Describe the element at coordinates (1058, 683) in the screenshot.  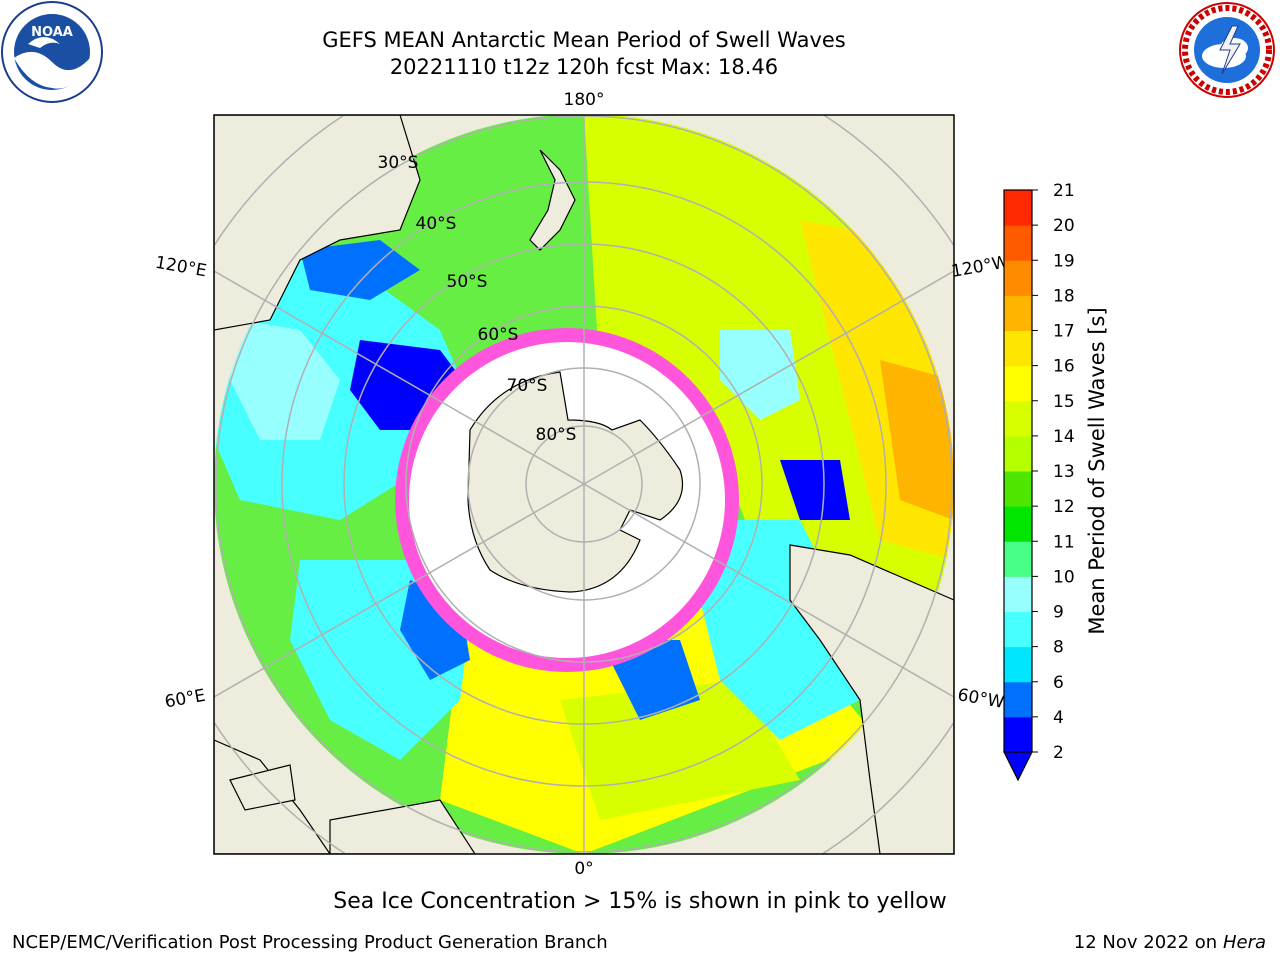
I see `colorbar-tick-label: 6` at that location.